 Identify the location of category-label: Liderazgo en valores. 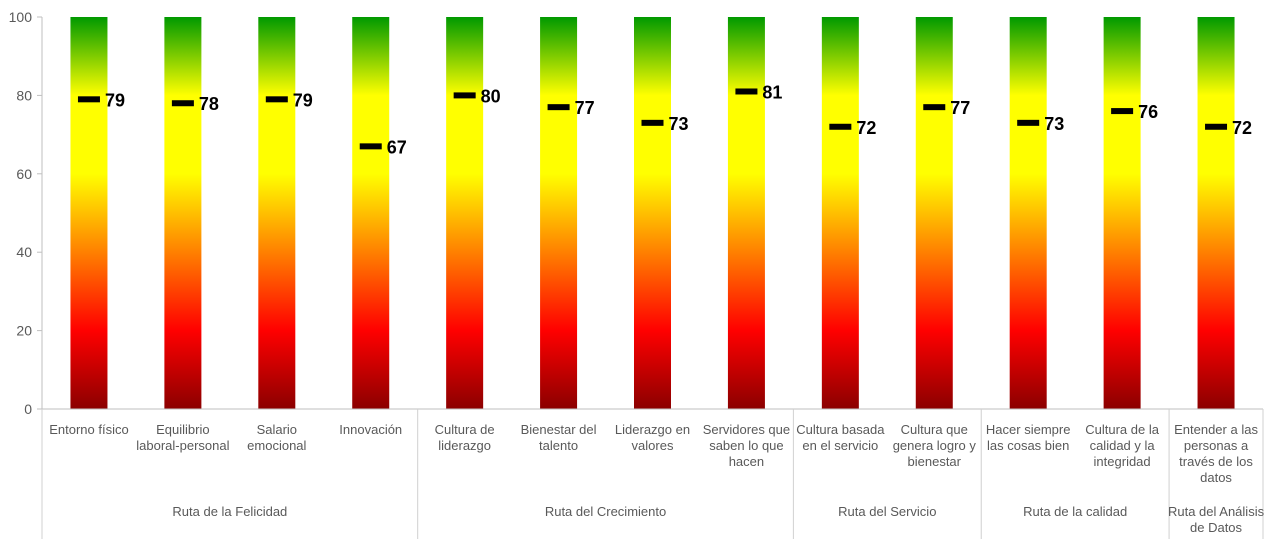
(652, 437).